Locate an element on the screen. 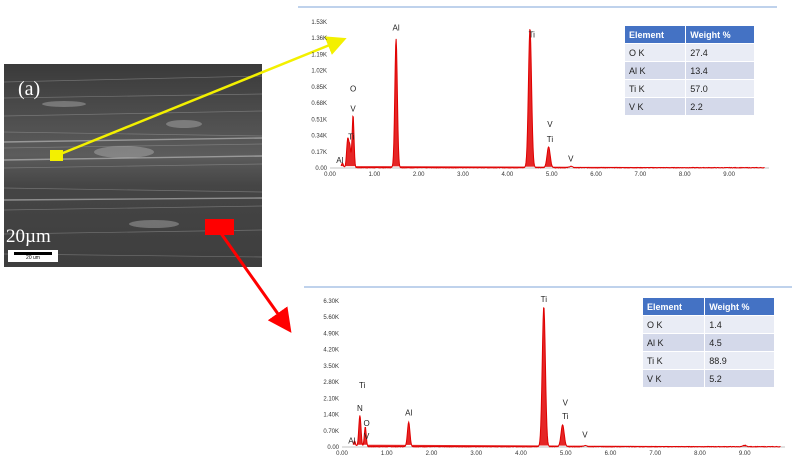 Image resolution: width=795 pixels, height=463 pixels. y-tick-label: 1.19K is located at coordinates (319, 55).